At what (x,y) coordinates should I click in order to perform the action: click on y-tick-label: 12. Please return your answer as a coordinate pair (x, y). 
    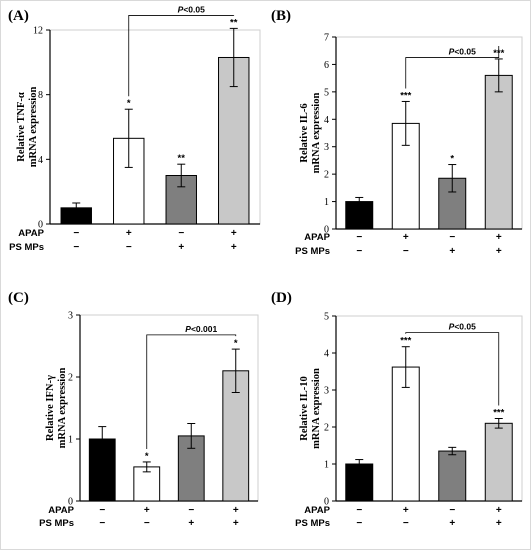
    Looking at the image, I should click on (38, 31).